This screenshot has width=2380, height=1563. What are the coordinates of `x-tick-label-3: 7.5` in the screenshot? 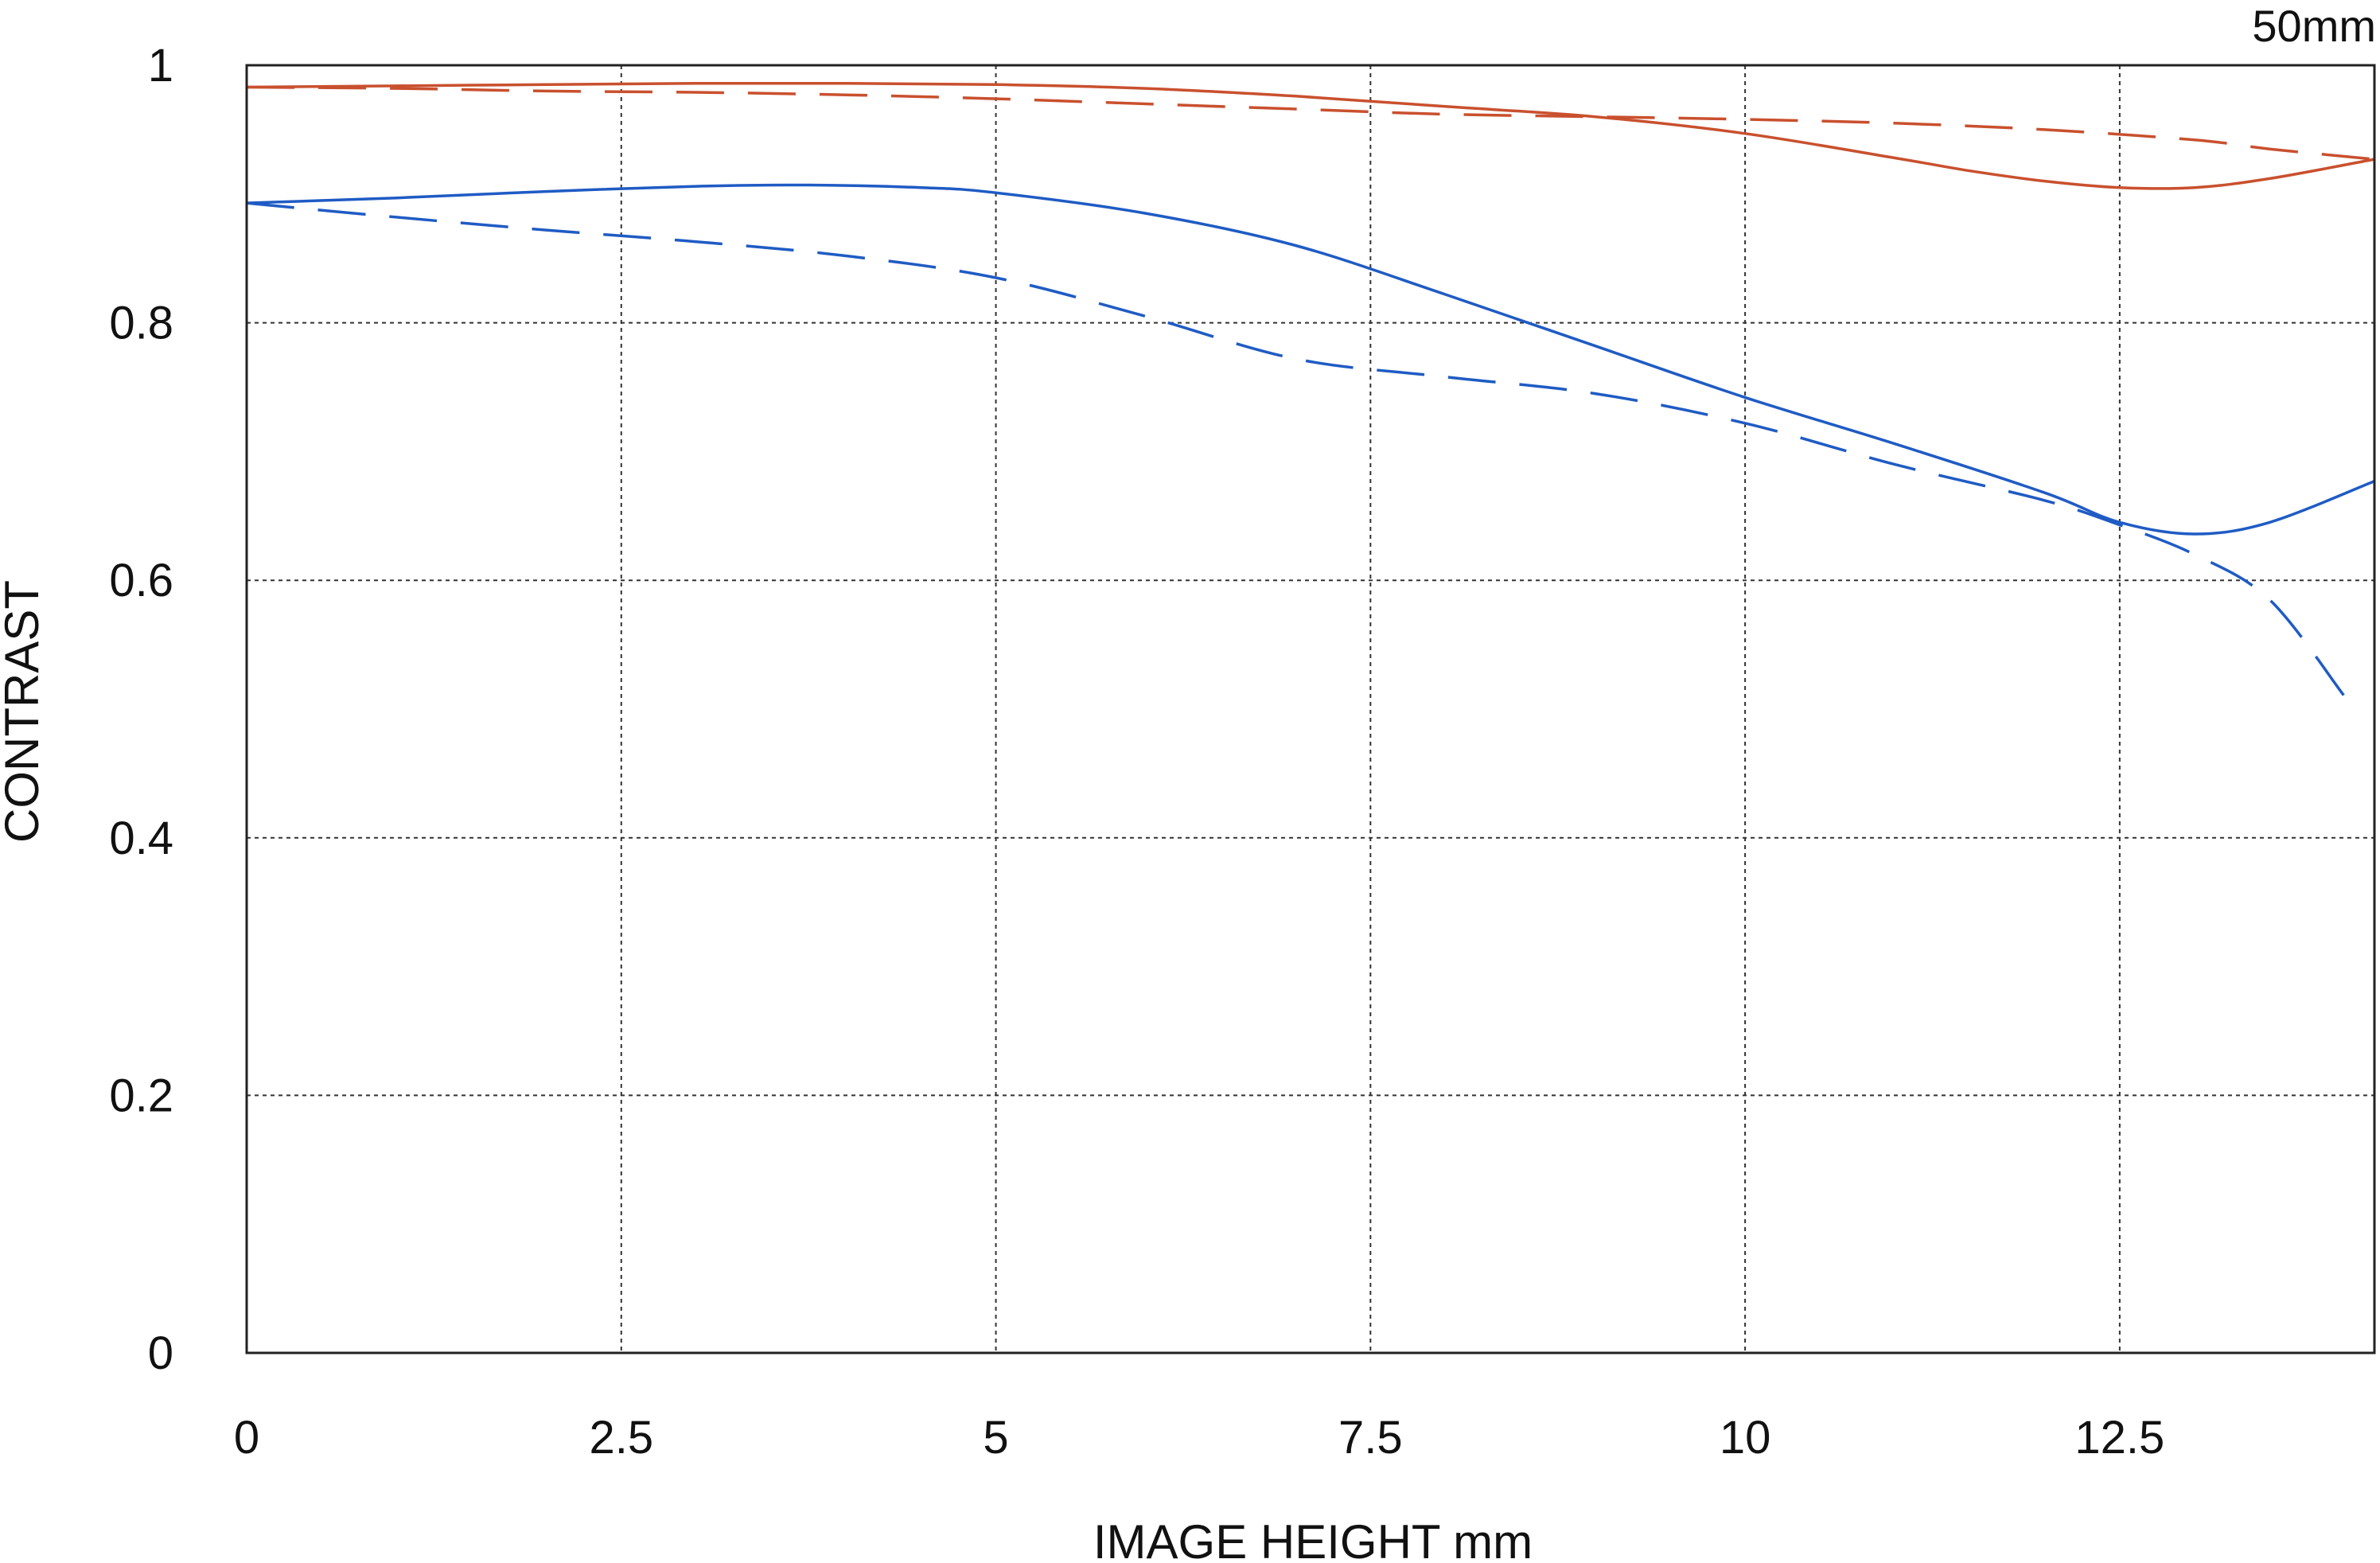 It's located at (1370, 1438).